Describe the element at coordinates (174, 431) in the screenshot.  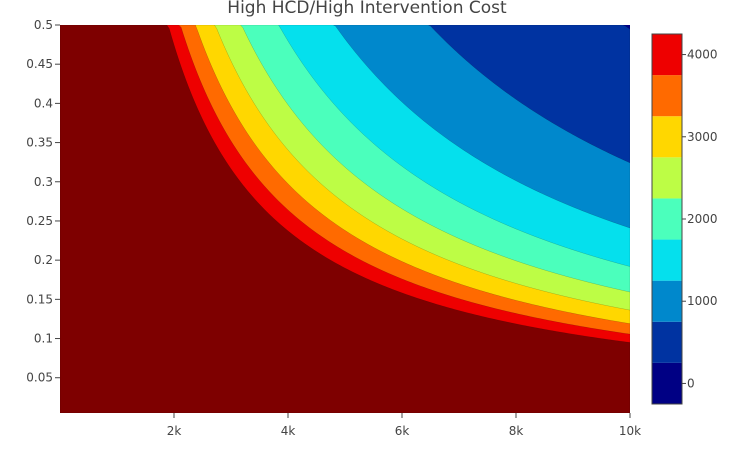
I see `x-tick-label: 2k` at that location.